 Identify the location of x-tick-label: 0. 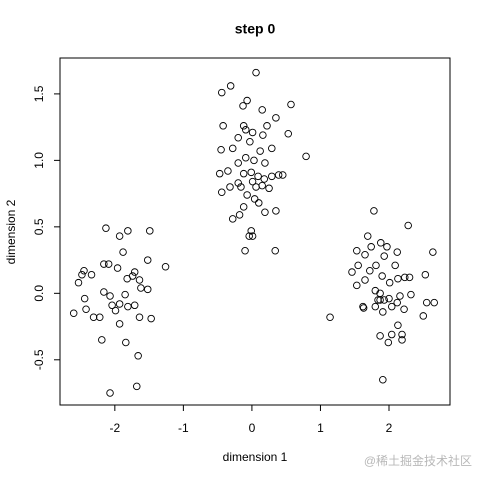
(252, 428).